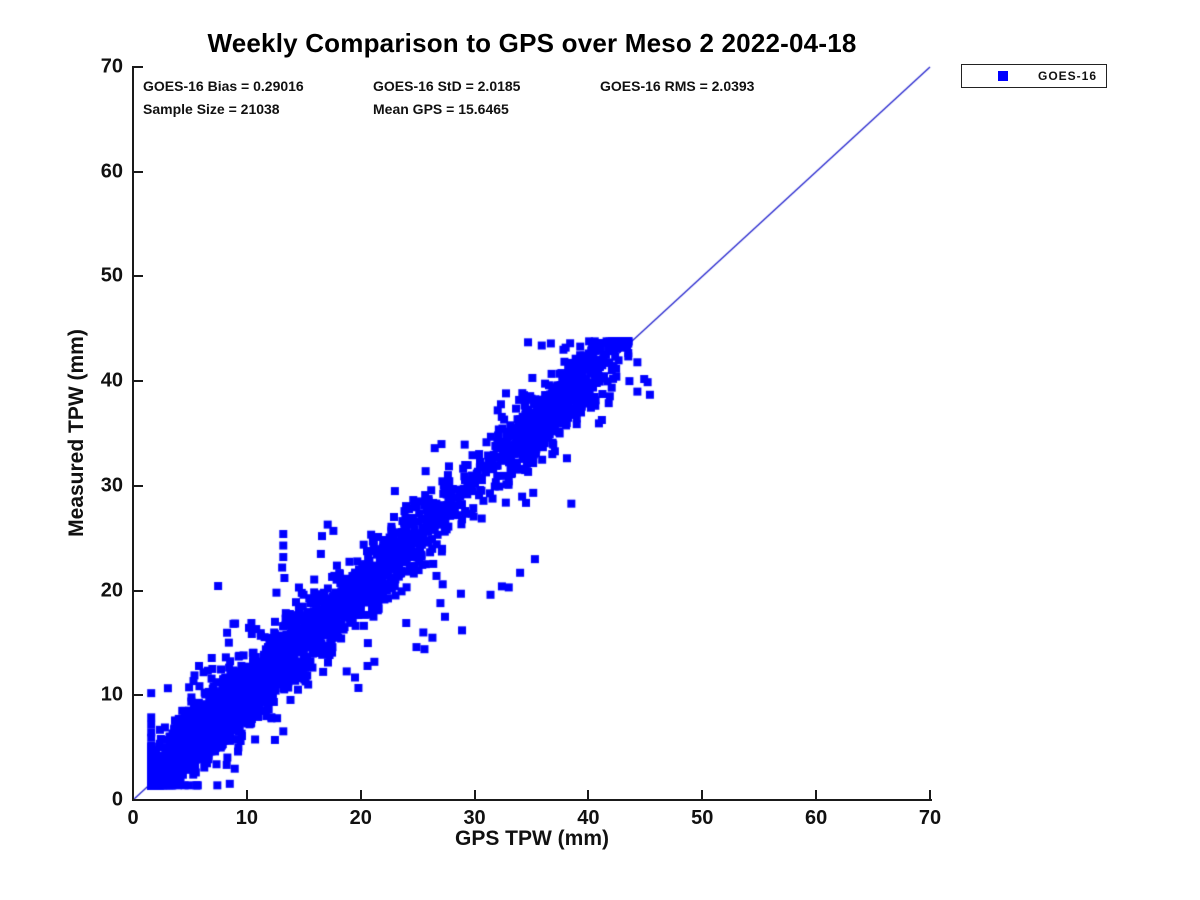  Describe the element at coordinates (677, 86) in the screenshot. I see `stat-rms: GOES-16 RMS = 2.0393` at that location.